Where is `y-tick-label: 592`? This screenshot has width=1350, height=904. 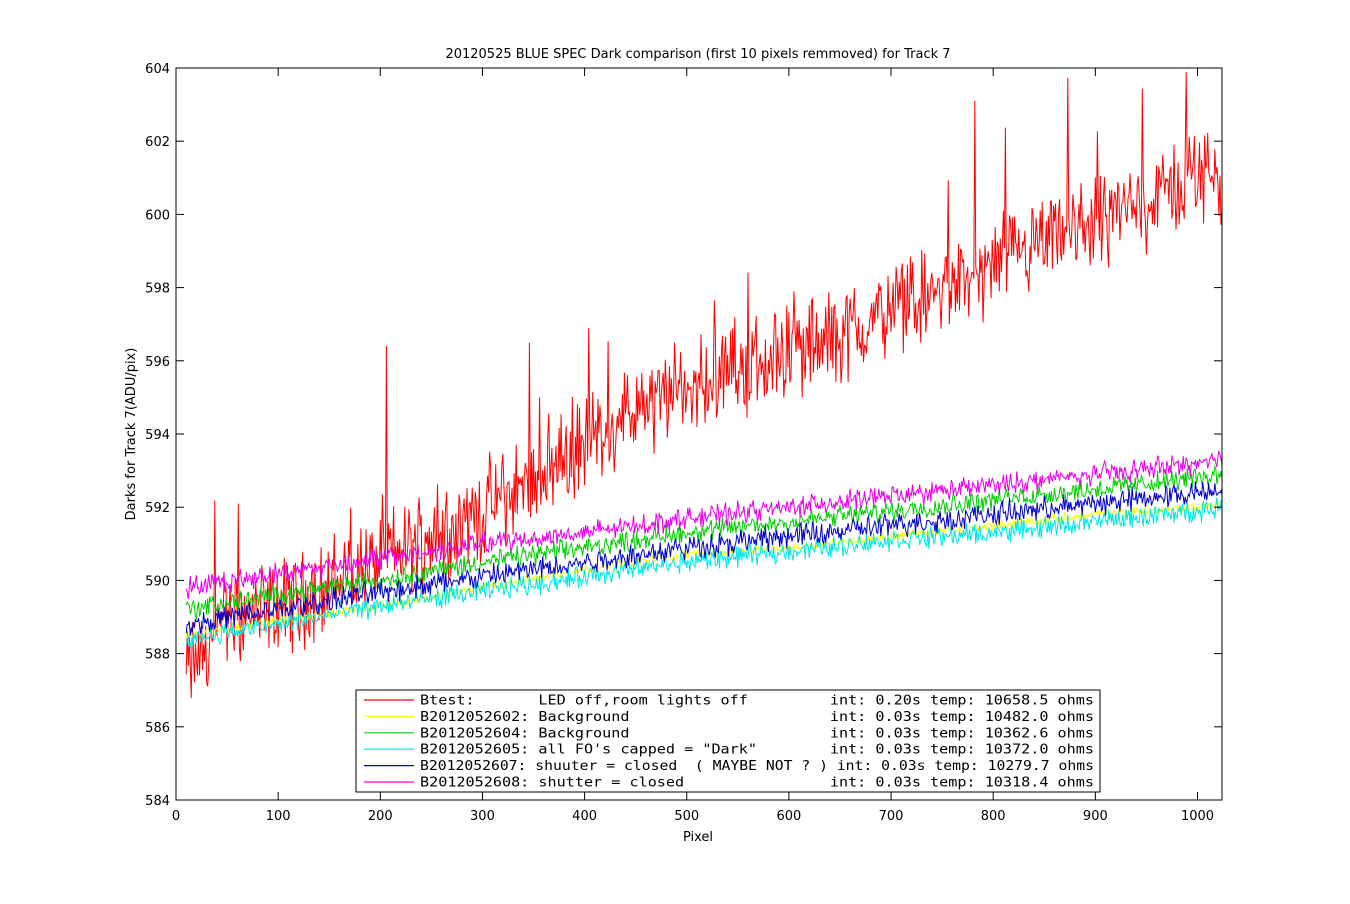 y-tick-label: 592 is located at coordinates (157, 508).